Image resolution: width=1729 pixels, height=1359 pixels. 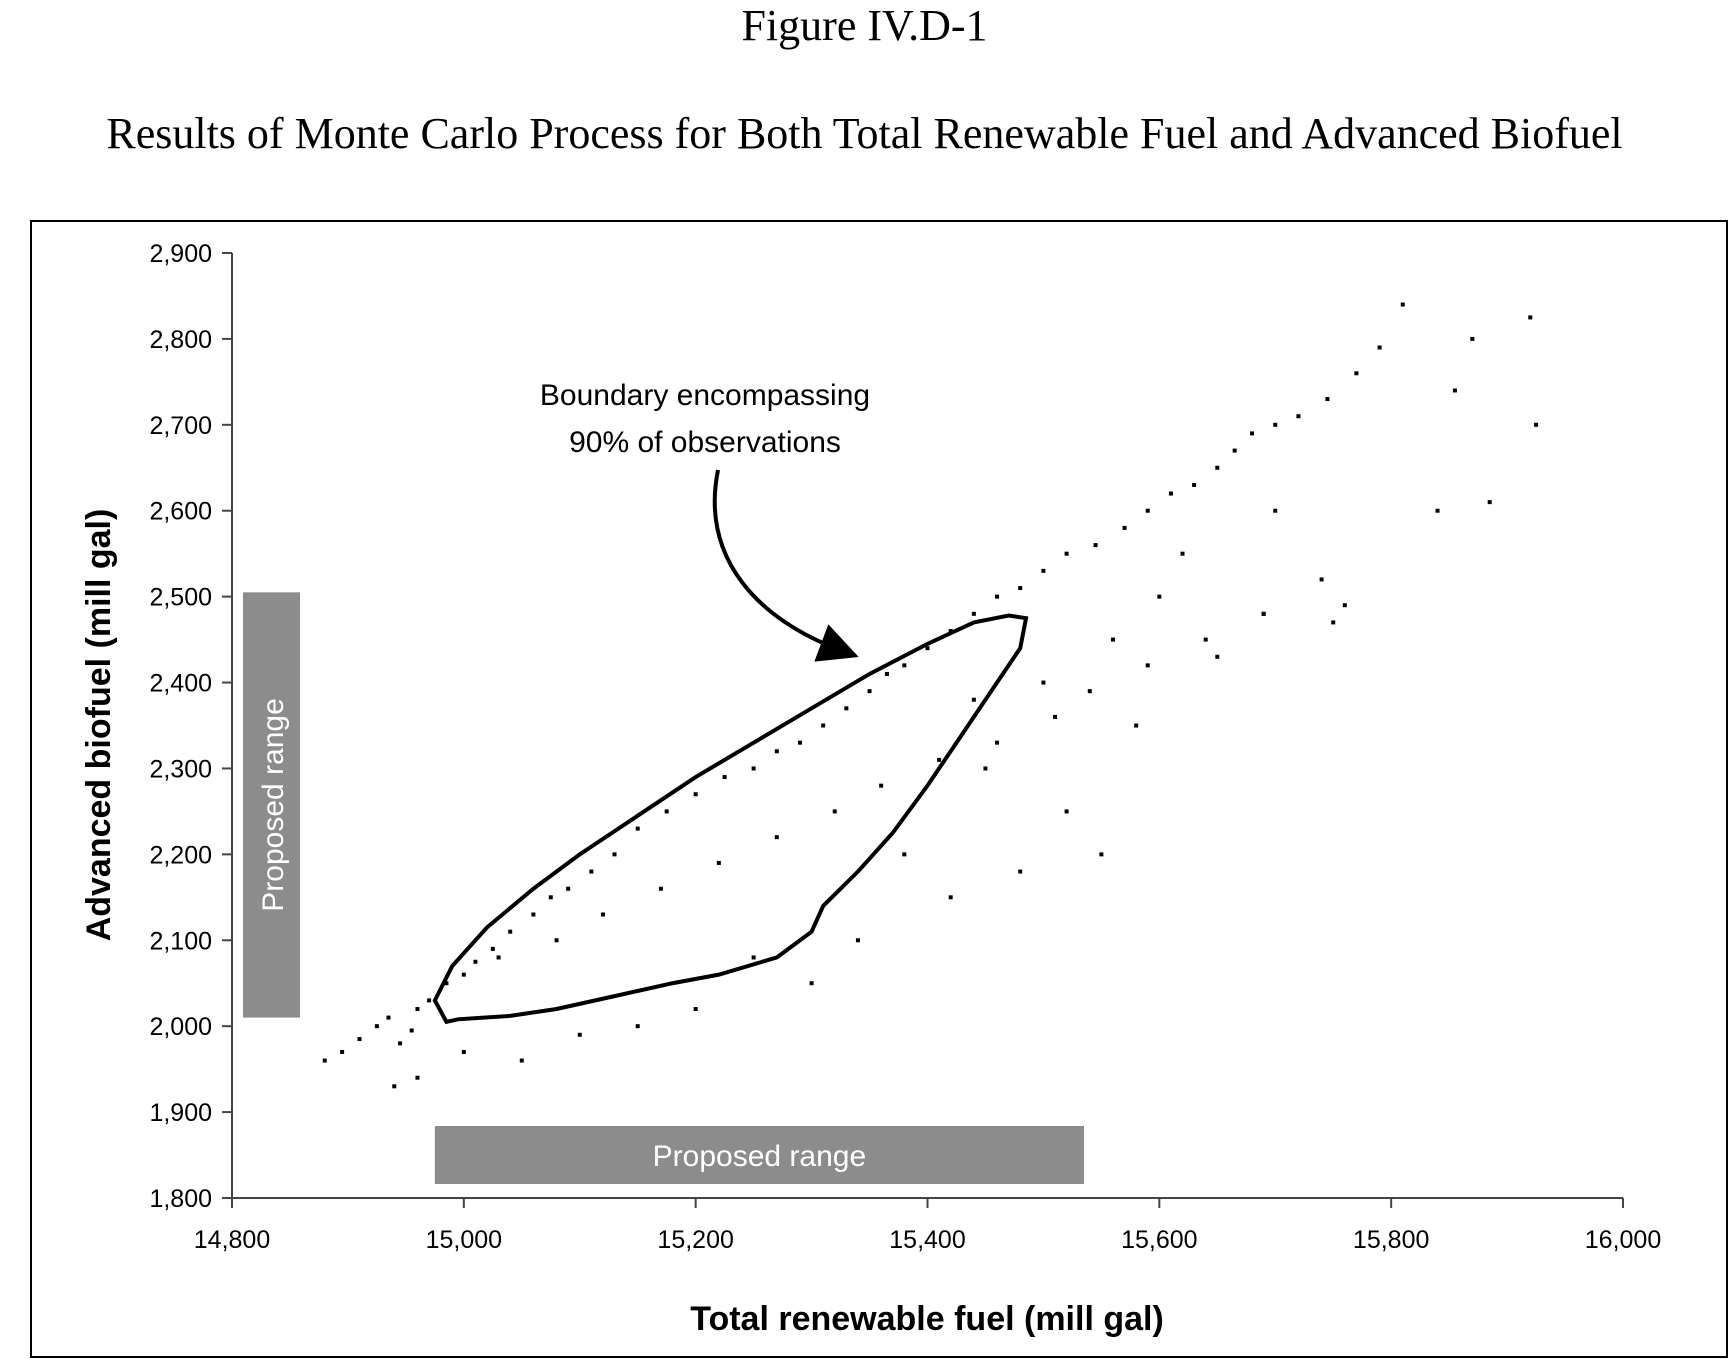 What do you see at coordinates (1391, 1240) in the screenshot?
I see `x-tick-label: 15,800` at bounding box center [1391, 1240].